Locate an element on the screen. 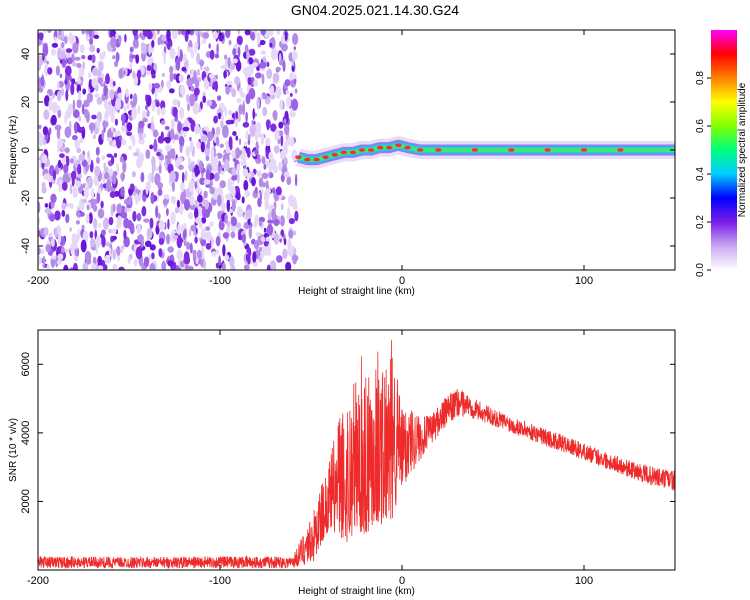 This screenshot has height=600, width=750. x-axis-label: Height of straight line (km) is located at coordinates (356, 291).